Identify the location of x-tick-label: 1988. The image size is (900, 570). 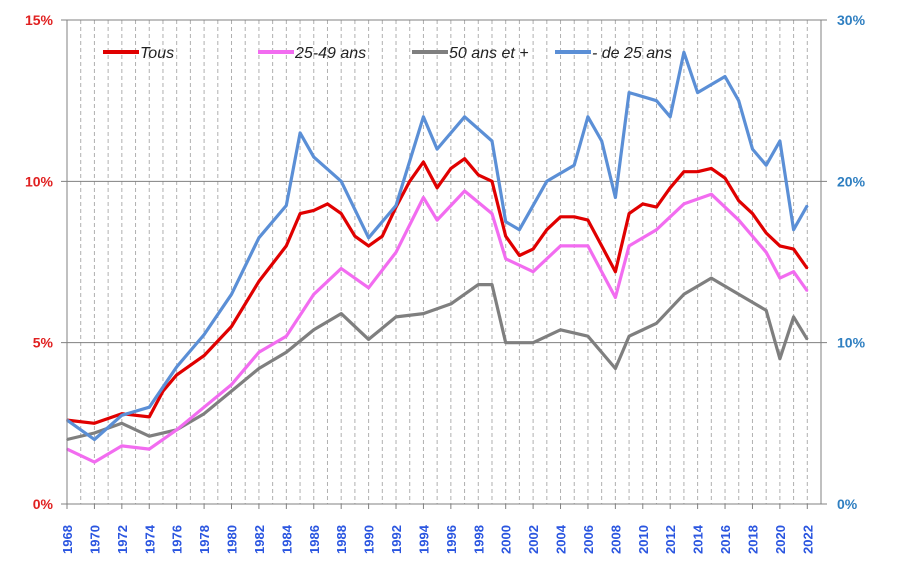
(341, 539).